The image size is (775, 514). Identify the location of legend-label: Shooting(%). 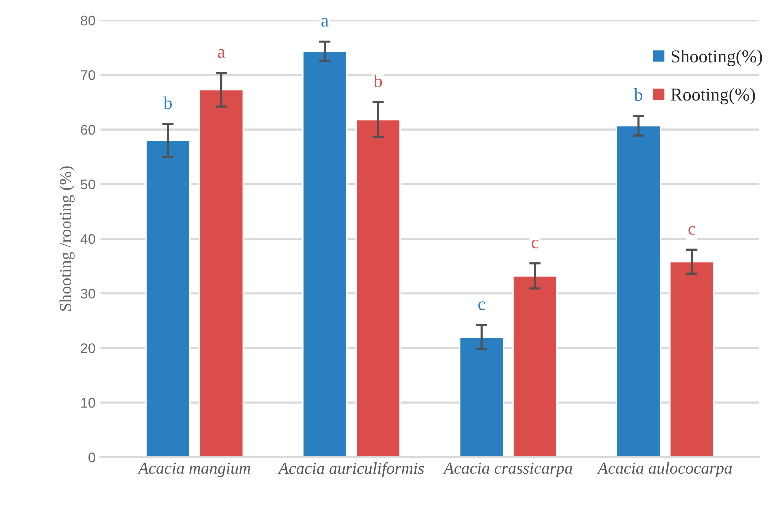
(717, 58).